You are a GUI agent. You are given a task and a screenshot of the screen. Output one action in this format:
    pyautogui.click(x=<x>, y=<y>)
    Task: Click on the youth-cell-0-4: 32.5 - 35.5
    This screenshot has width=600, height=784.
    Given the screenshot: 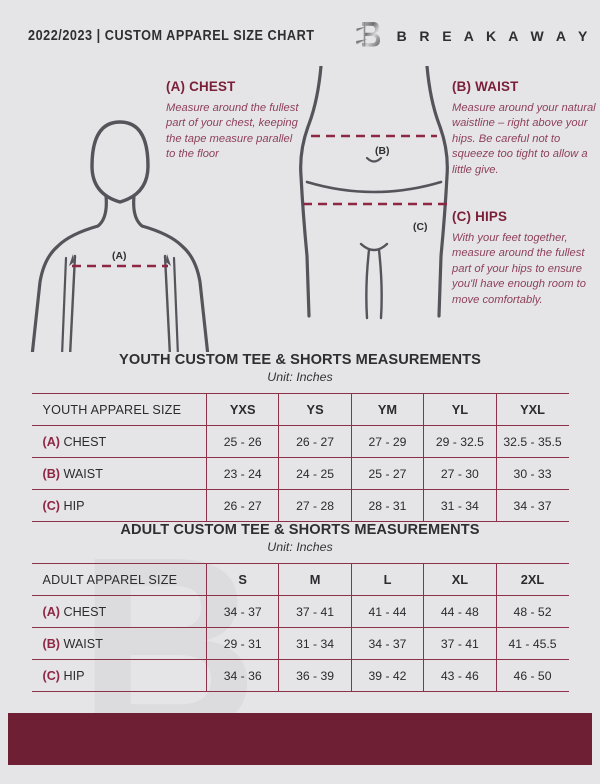 What is the action you would take?
    pyautogui.click(x=532, y=441)
    